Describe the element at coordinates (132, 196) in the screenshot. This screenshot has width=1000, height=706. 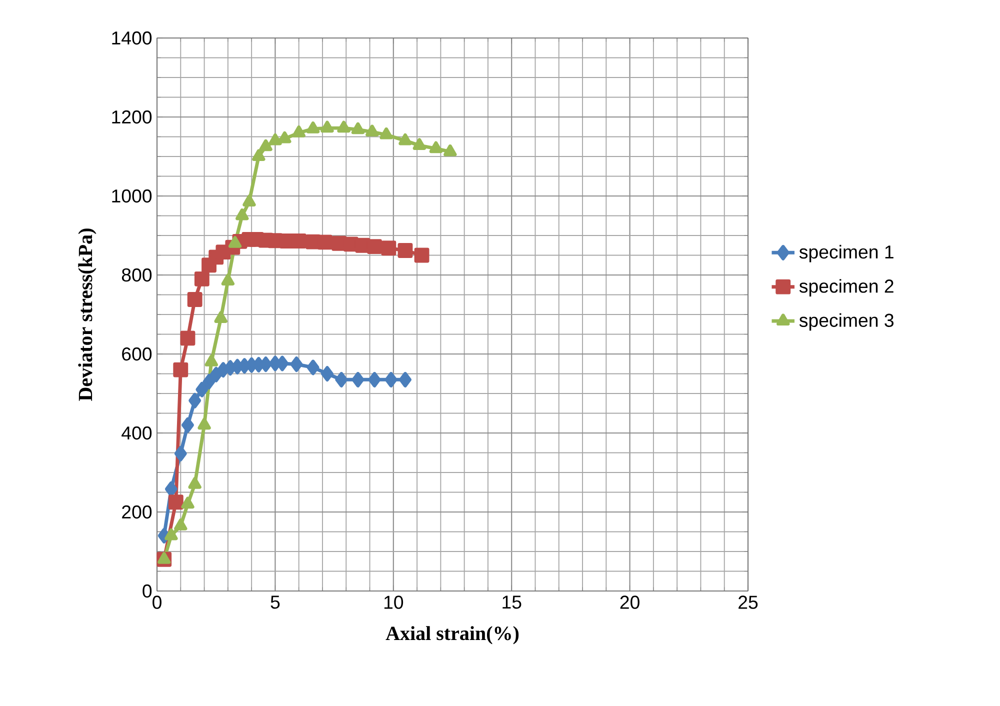
I see `y-tick-label: 1000` at that location.